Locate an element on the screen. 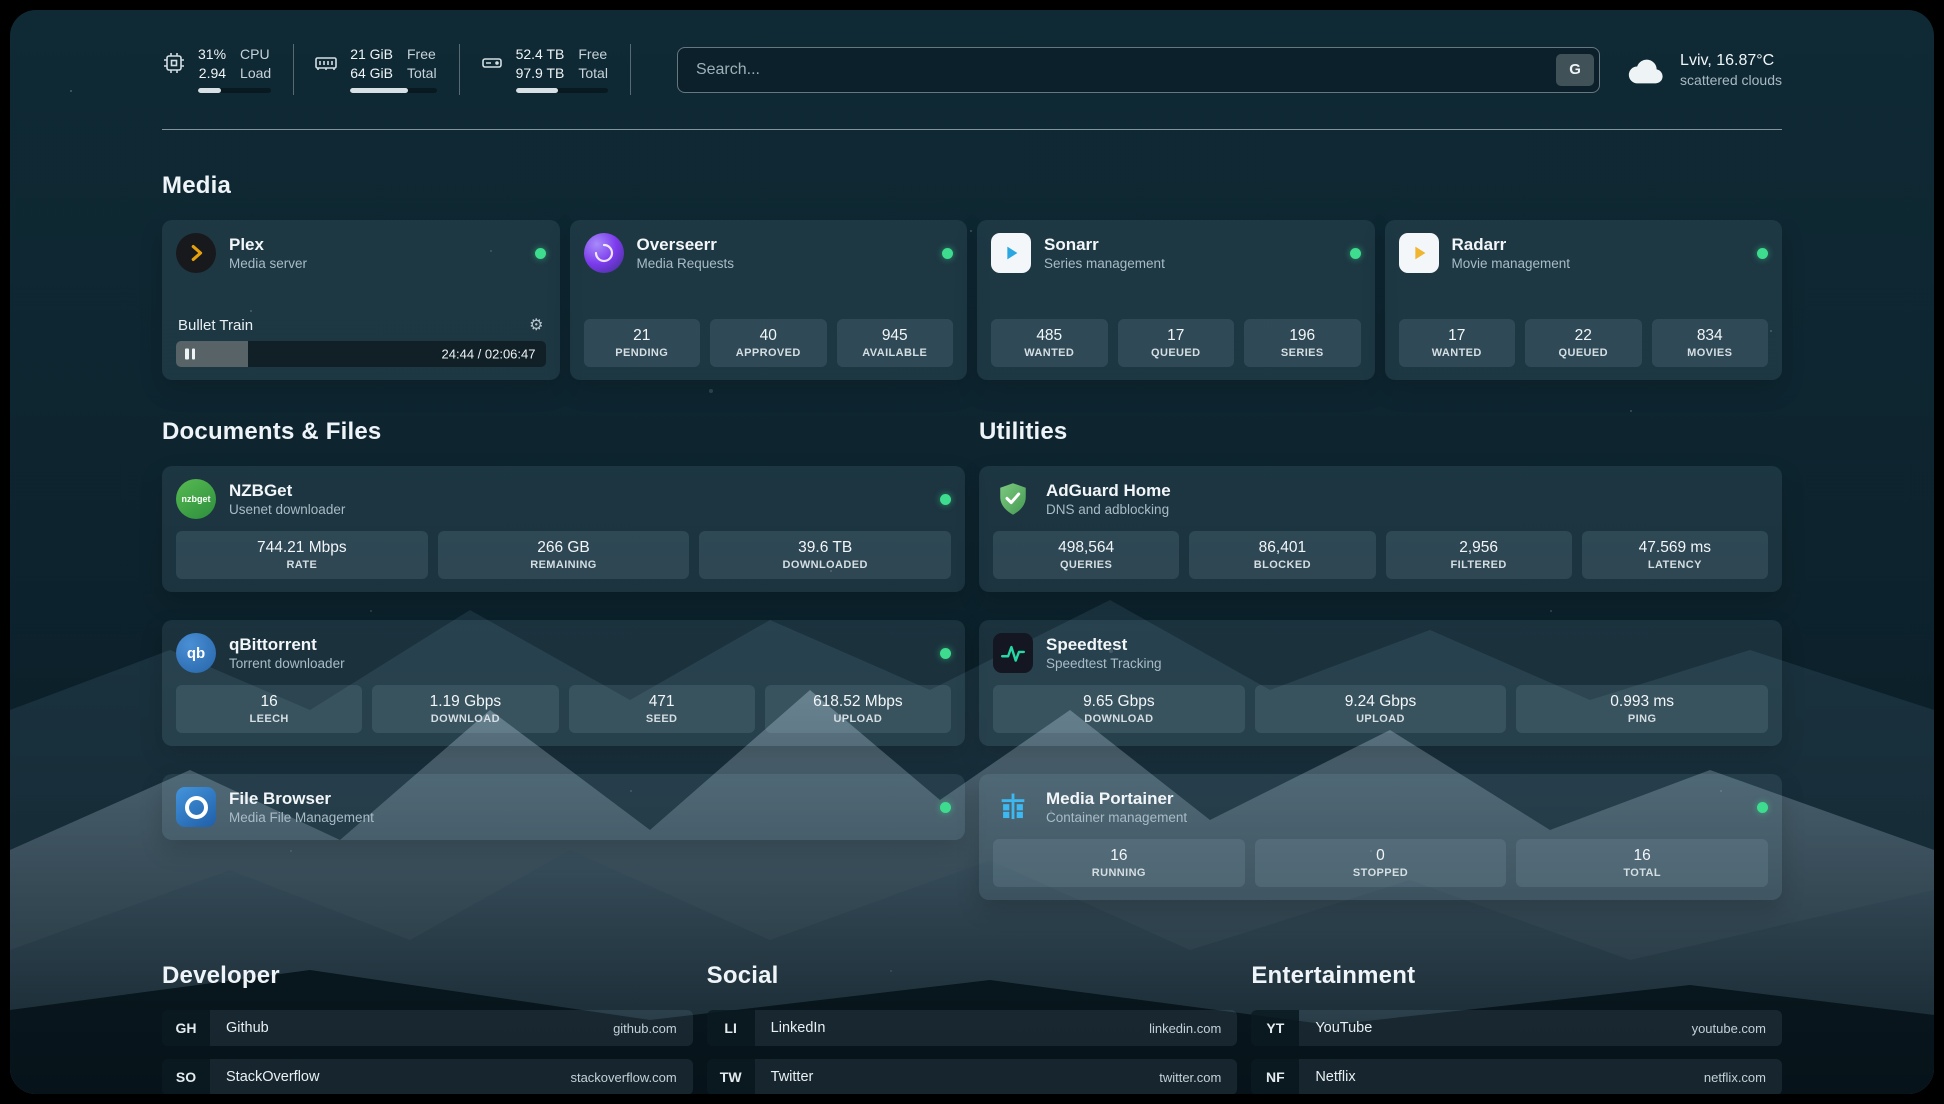 This screenshot has width=1944, height=1104. bookmark-youtube: YT YouTube youtube.com is located at coordinates (1516, 1028).